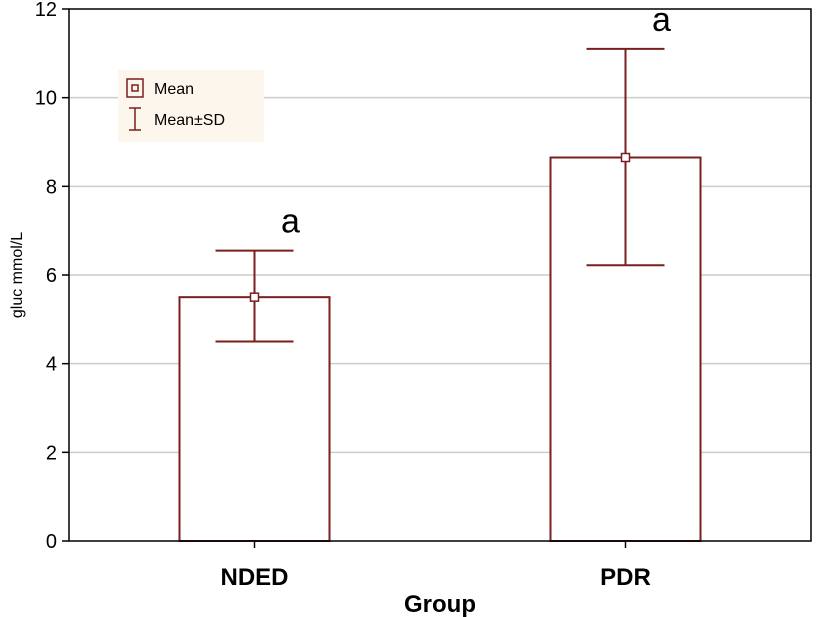  Describe the element at coordinates (254, 577) in the screenshot. I see `x-tick-label: NDED` at that location.